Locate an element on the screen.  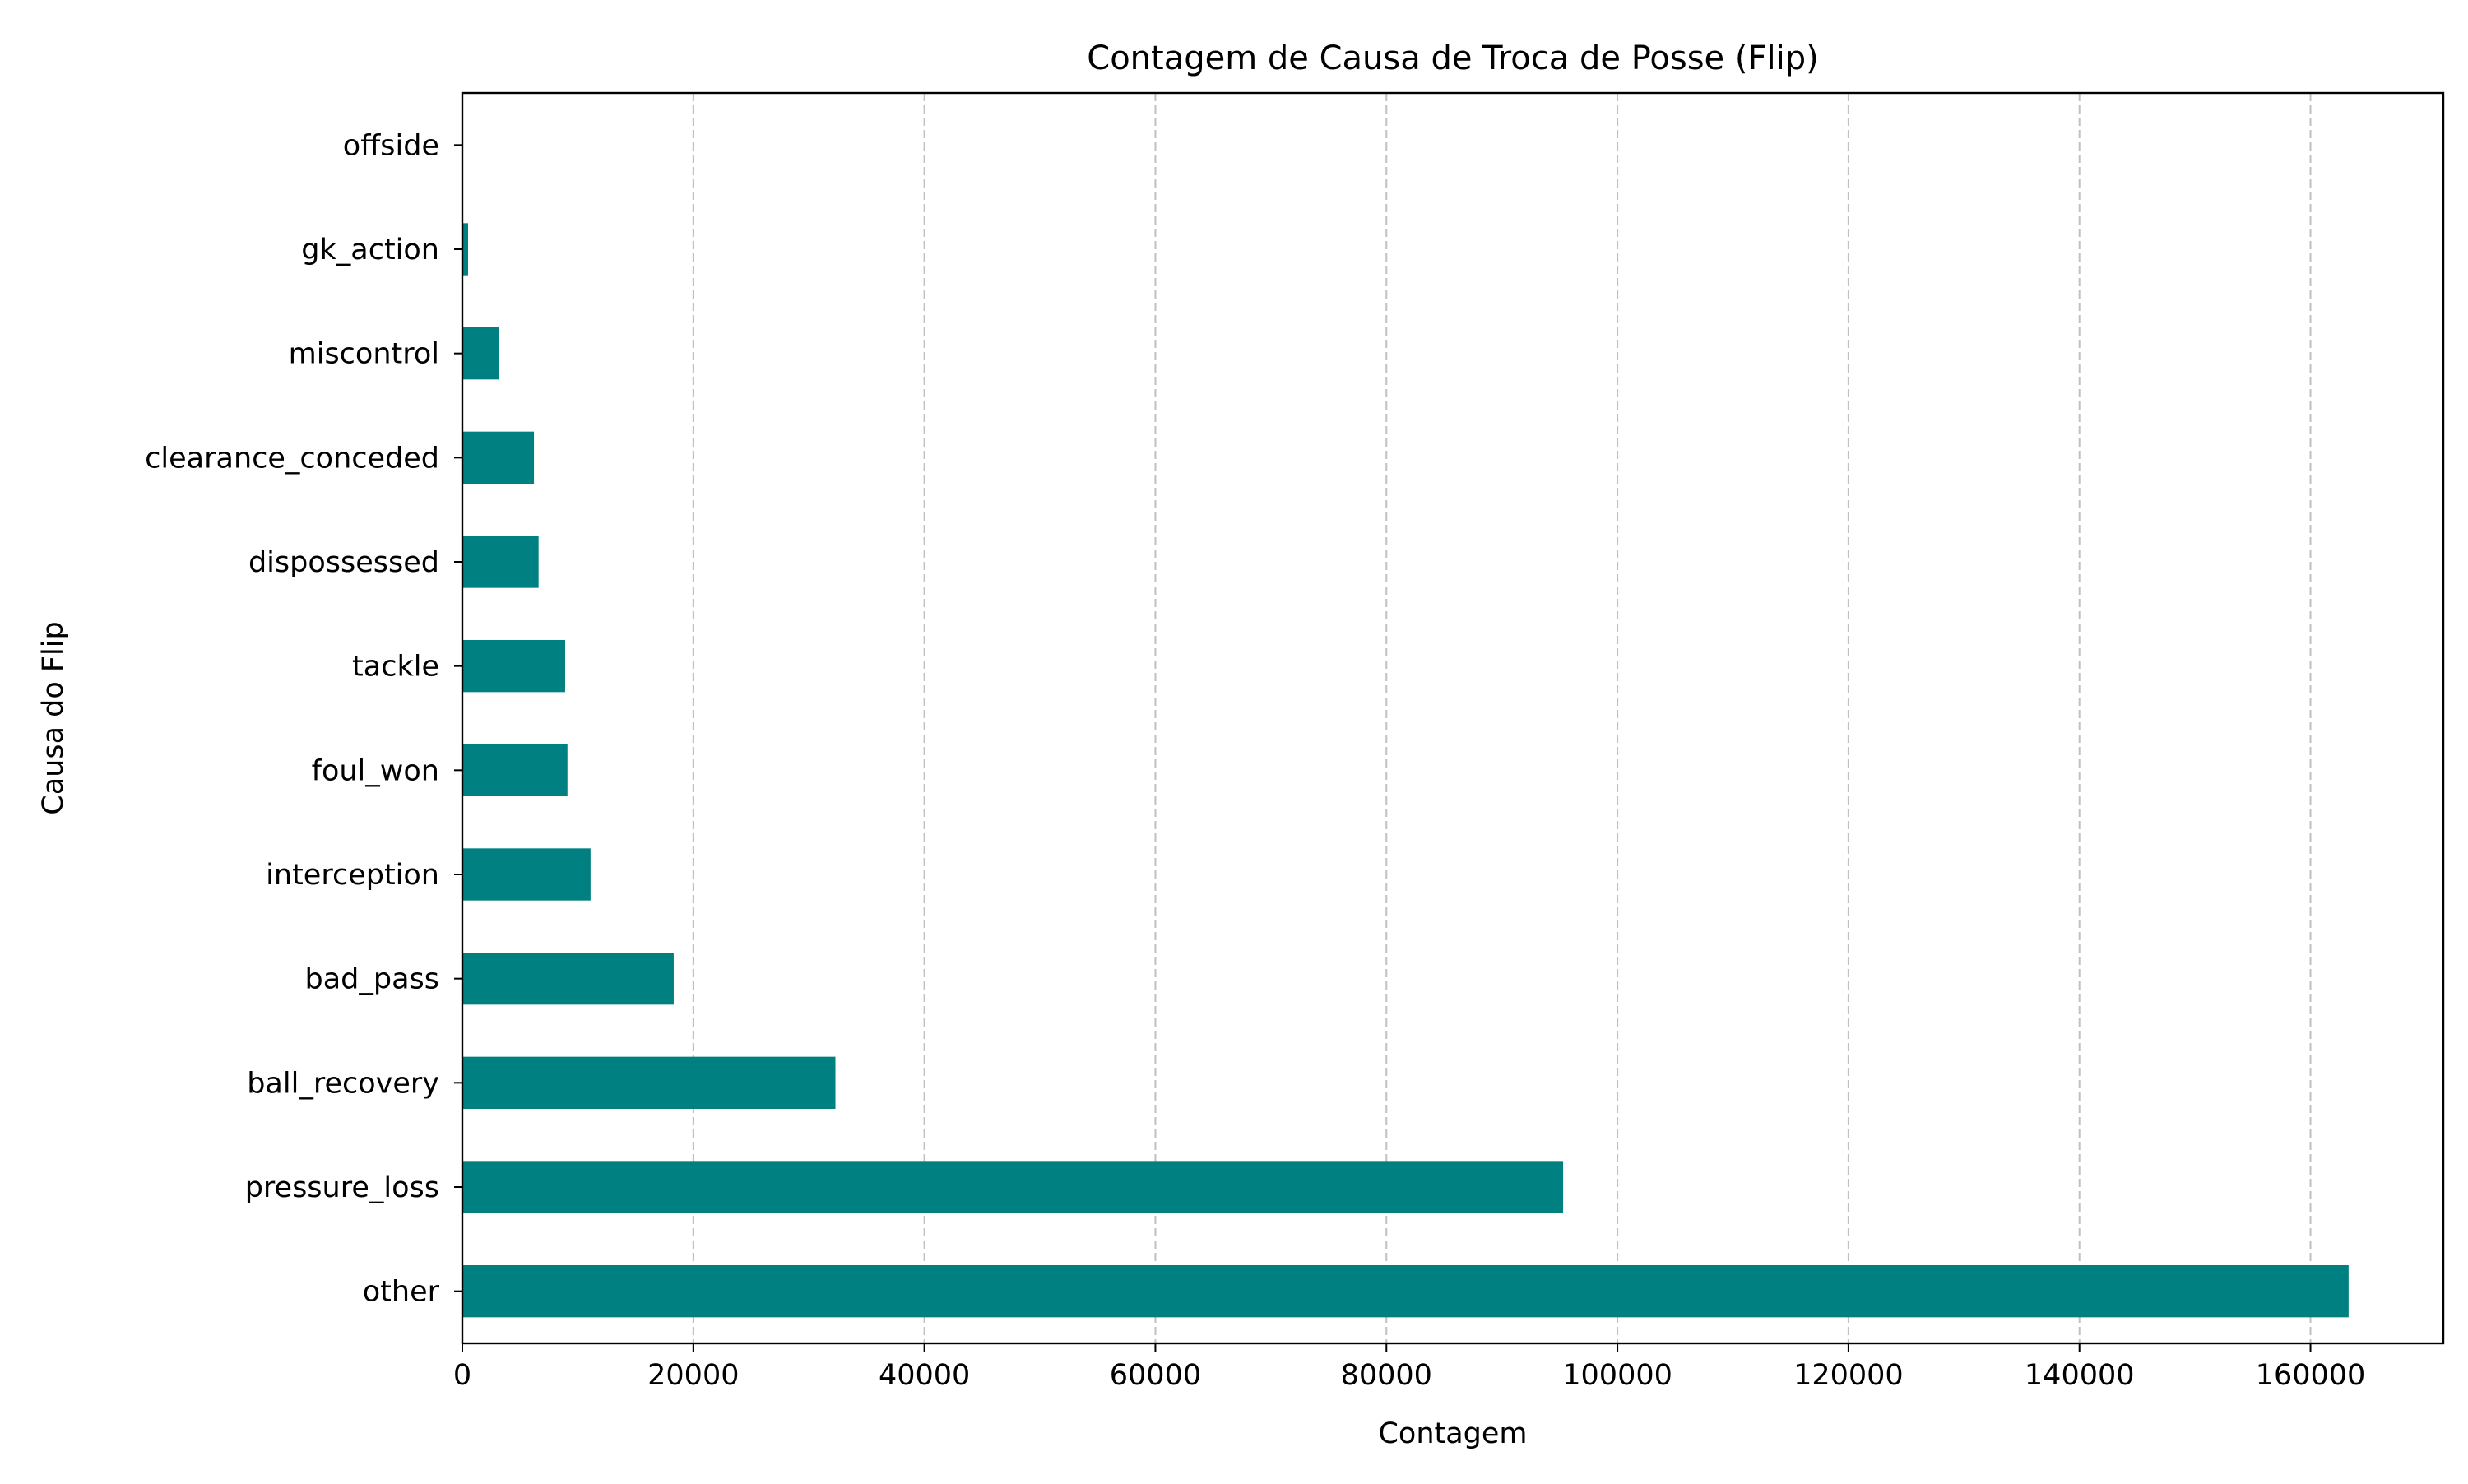
x-tick-label: 40000 is located at coordinates (924, 1375).